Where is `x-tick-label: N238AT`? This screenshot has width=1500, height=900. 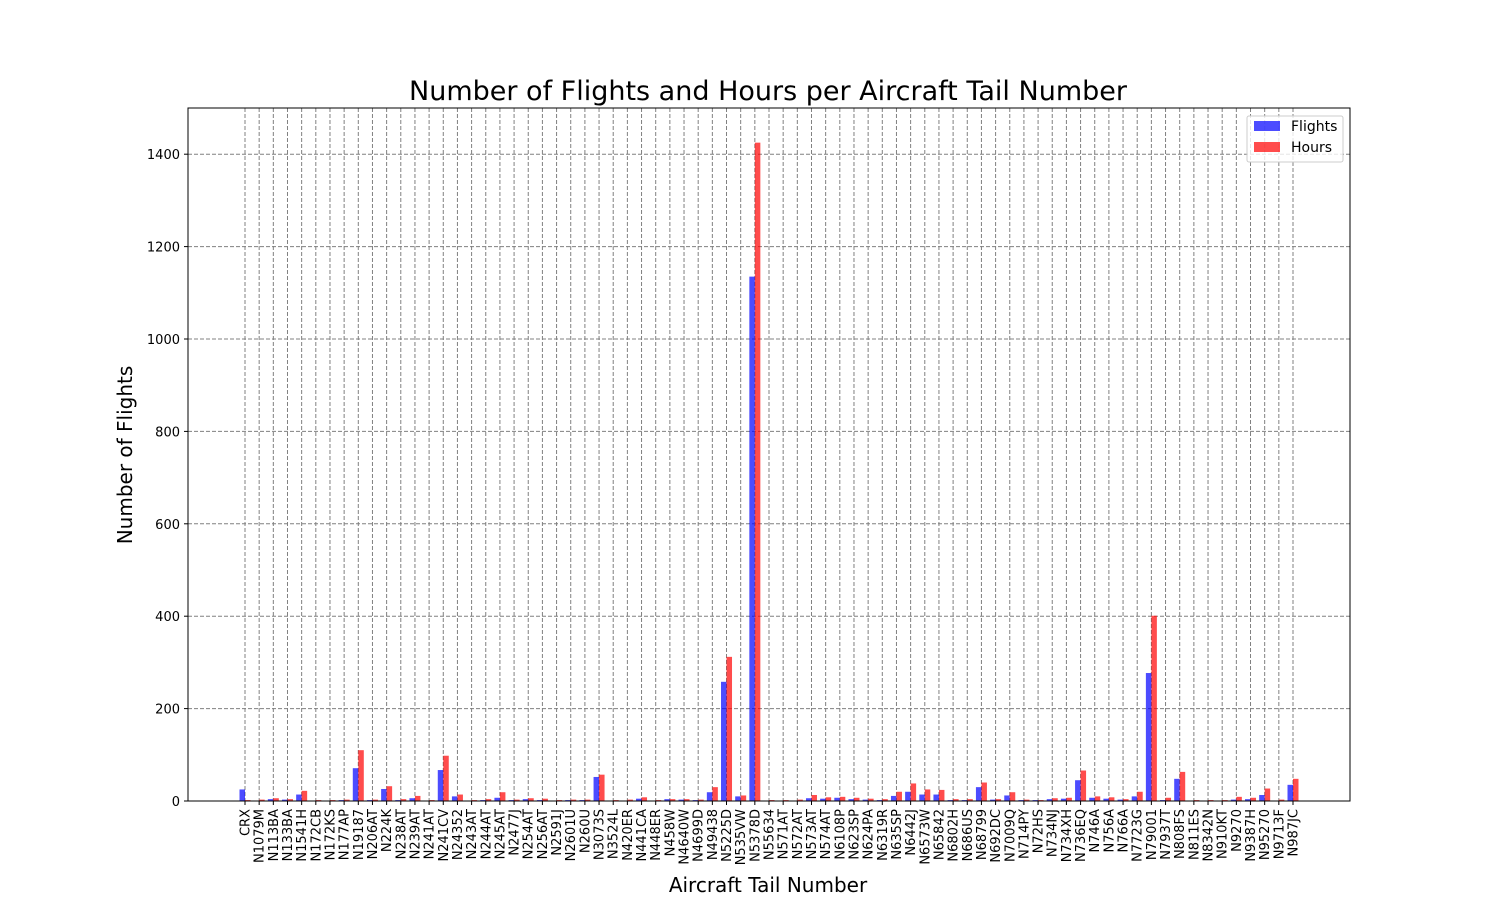 x-tick-label: N238AT is located at coordinates (401, 834).